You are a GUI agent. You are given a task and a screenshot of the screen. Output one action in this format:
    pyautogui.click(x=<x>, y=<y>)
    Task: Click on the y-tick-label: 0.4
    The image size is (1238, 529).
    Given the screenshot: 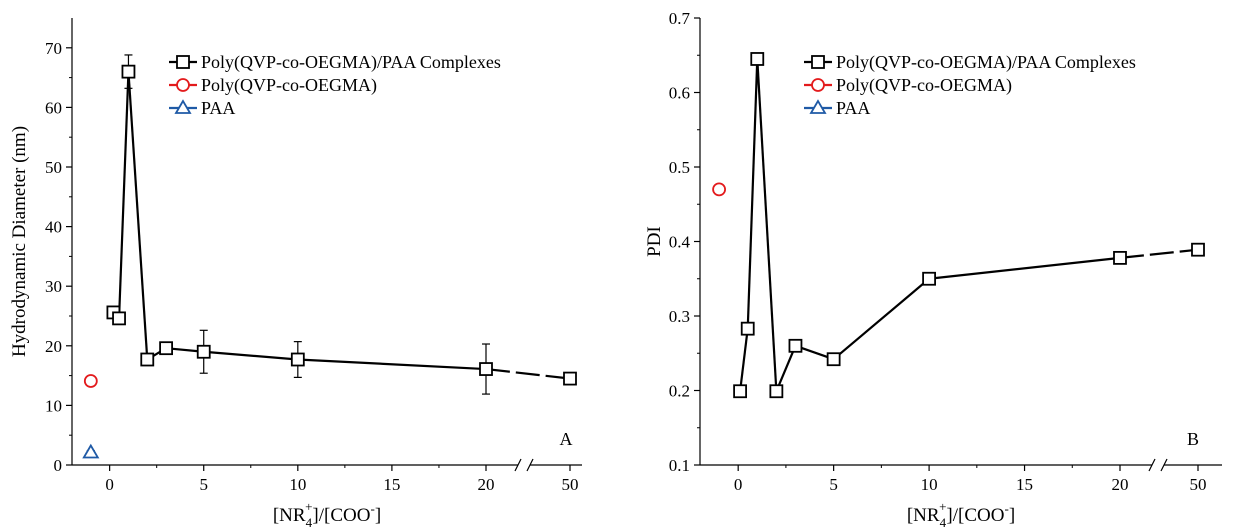 What is the action you would take?
    pyautogui.click(x=680, y=242)
    